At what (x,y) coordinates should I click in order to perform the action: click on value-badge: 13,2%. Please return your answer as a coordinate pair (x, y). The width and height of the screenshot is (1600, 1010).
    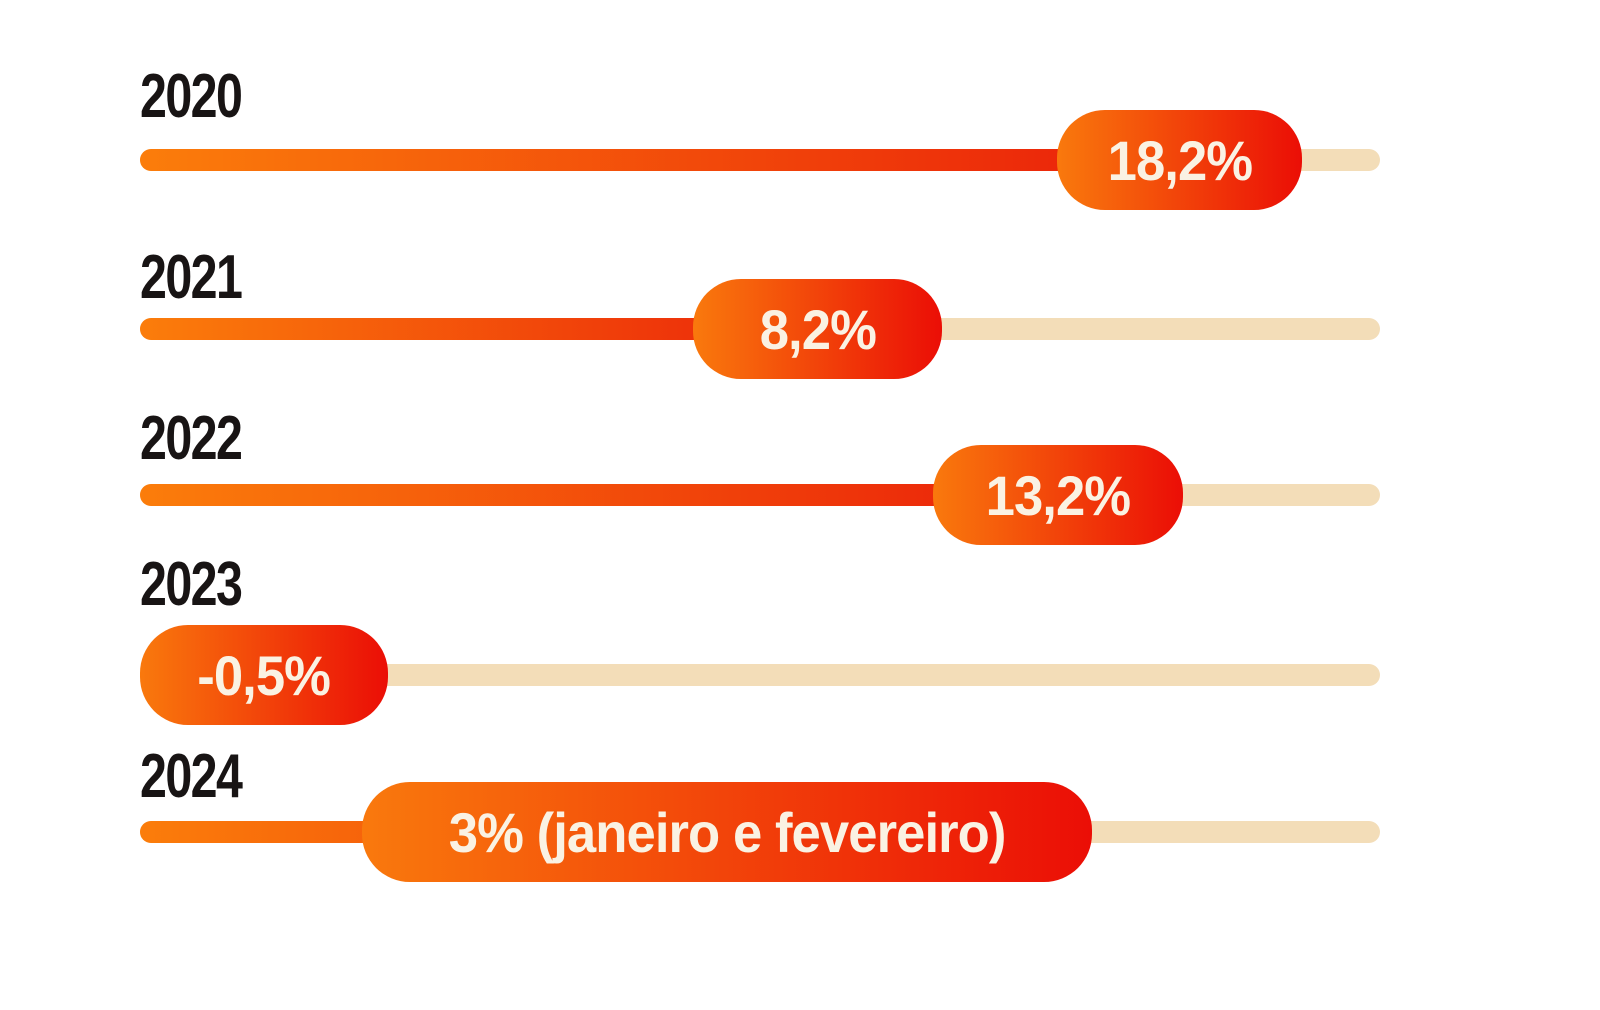
    Looking at the image, I should click on (1058, 495).